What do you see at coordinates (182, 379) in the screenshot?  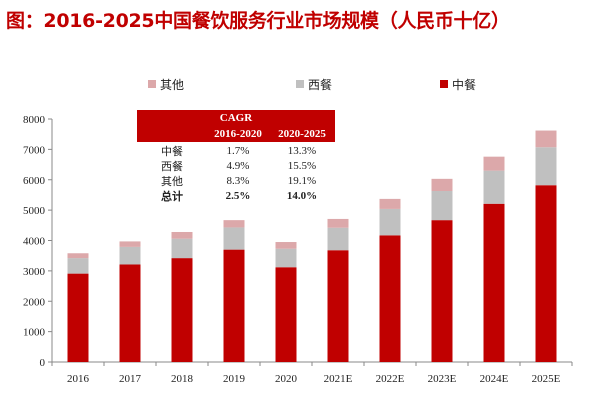 I see `x-tick-label: 2018` at bounding box center [182, 379].